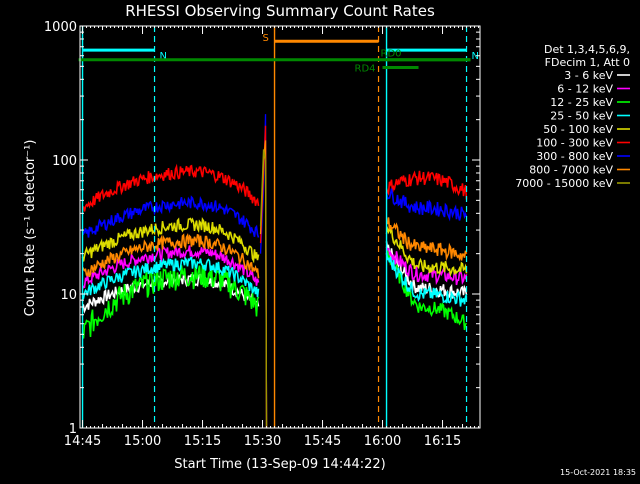 This screenshot has width=640, height=484. I want to click on x-tick-label: 16:00, so click(382, 441).